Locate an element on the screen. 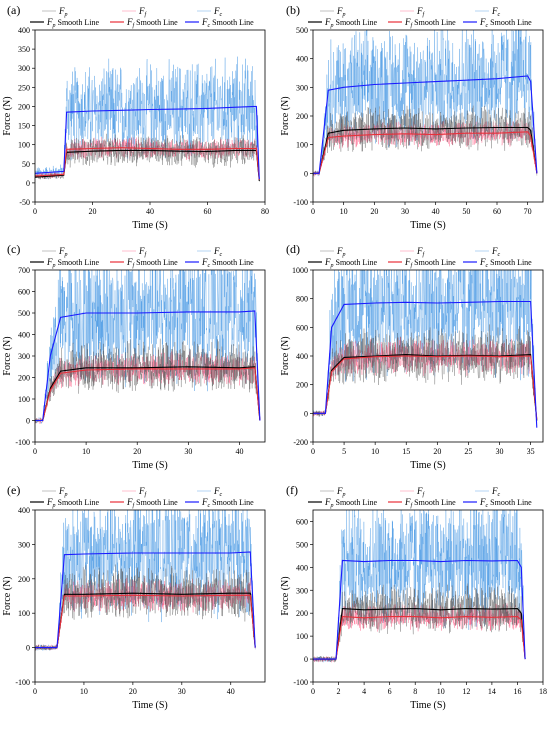  x-tick-label: 80 is located at coordinates (265, 211).